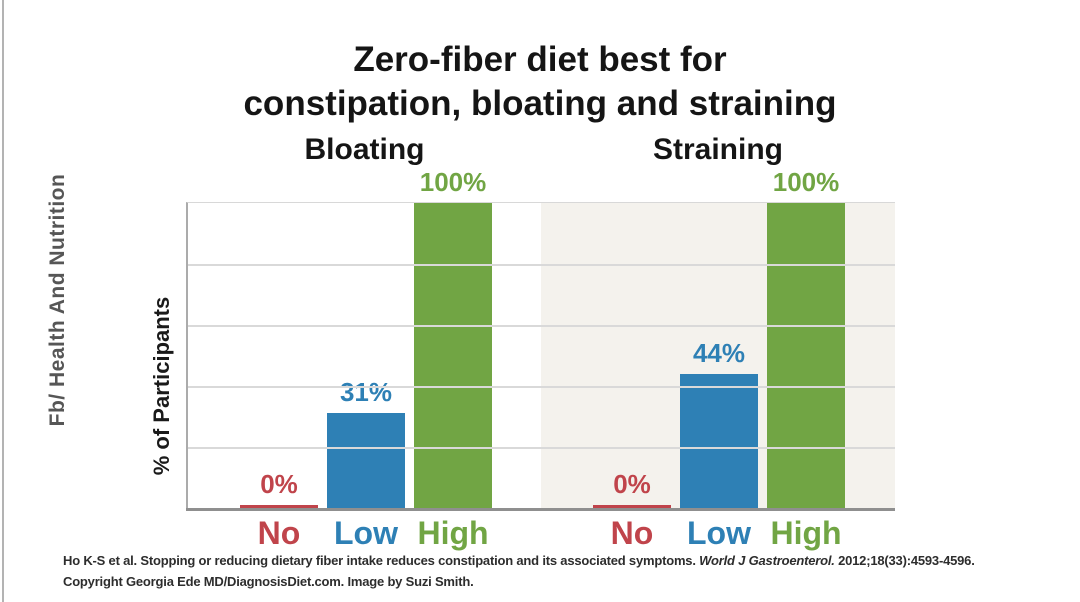 This screenshot has width=1080, height=602. What do you see at coordinates (719, 533) in the screenshot?
I see `category-label-low-straining: Low` at bounding box center [719, 533].